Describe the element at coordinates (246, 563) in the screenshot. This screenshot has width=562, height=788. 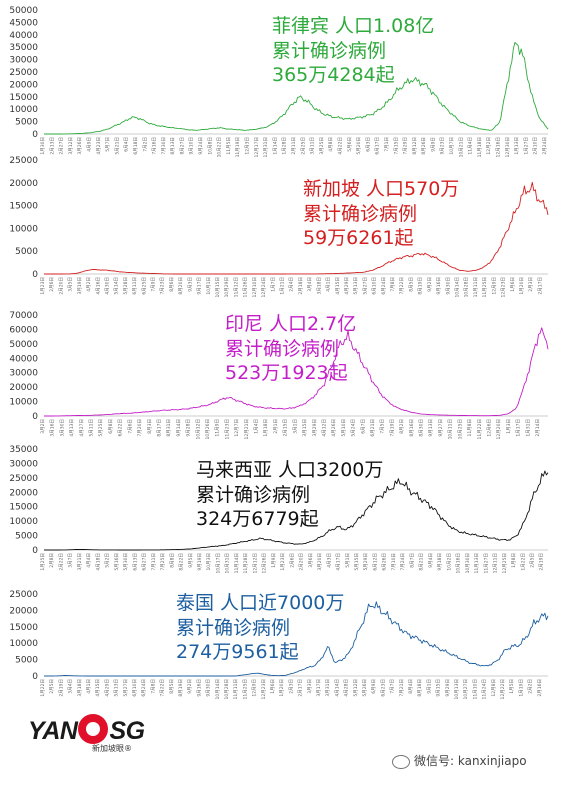
I see `x-tick-label: 11月28日` at that location.